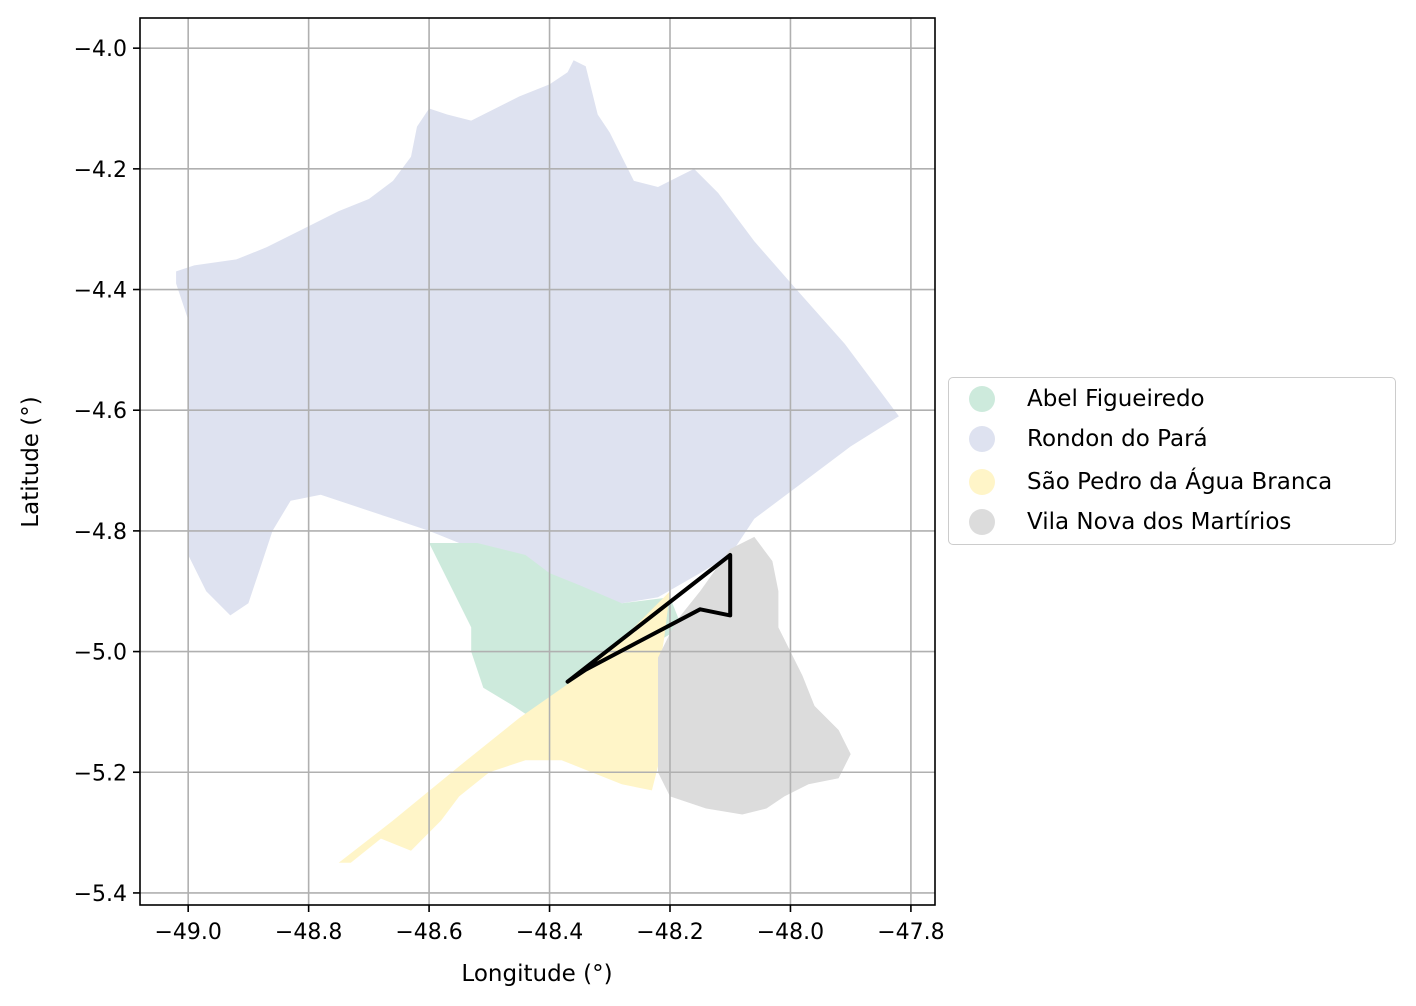  What do you see at coordinates (100, 773) in the screenshot?
I see `y-tick-label: −5.2` at bounding box center [100, 773].